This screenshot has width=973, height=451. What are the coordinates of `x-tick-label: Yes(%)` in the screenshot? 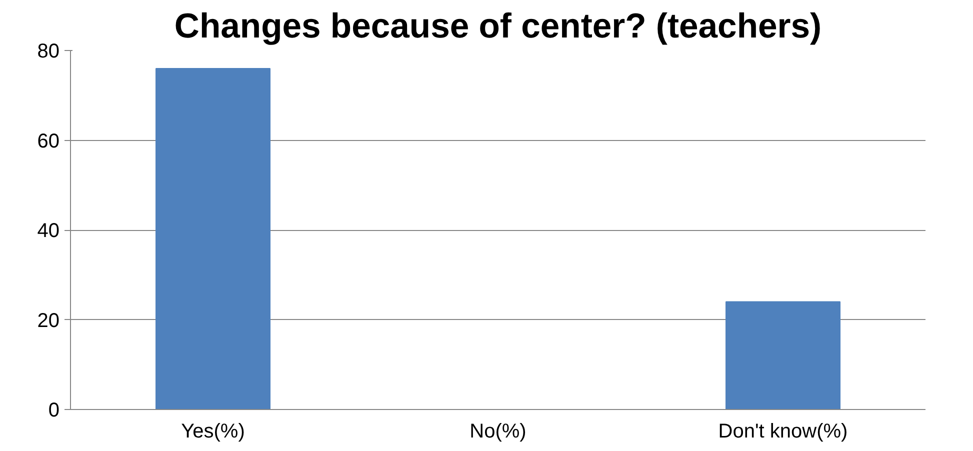 It's located at (213, 431).